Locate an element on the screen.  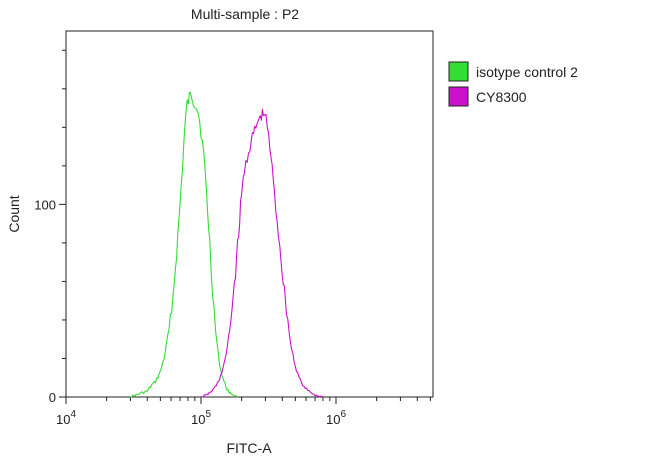
x-tick-label: 10⁶ is located at coordinates (336, 418).